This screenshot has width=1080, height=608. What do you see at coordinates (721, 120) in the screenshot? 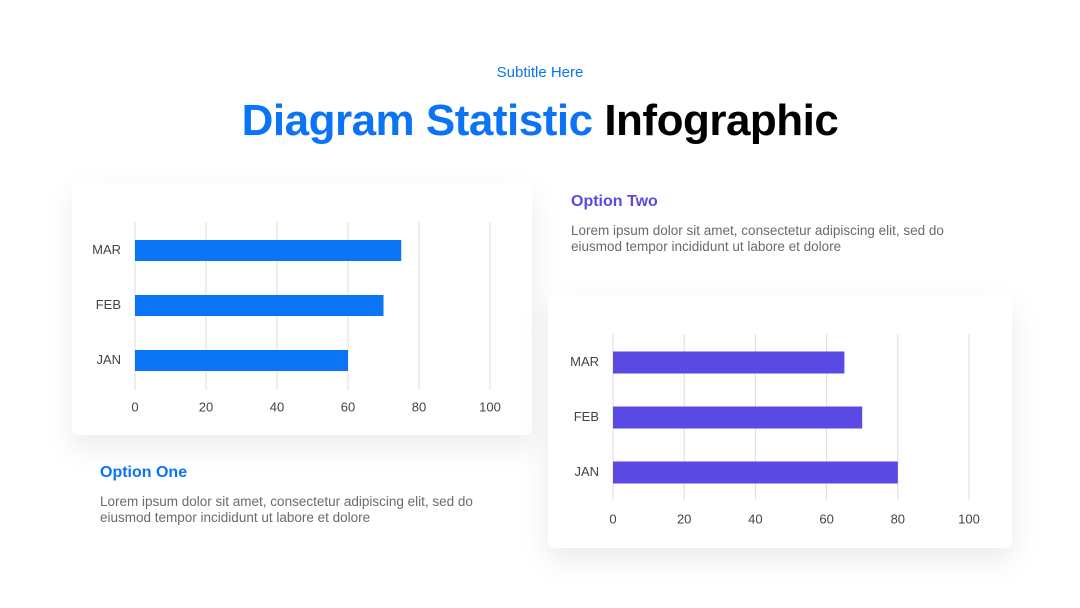
I see `title-rest: Infographic` at bounding box center [721, 120].